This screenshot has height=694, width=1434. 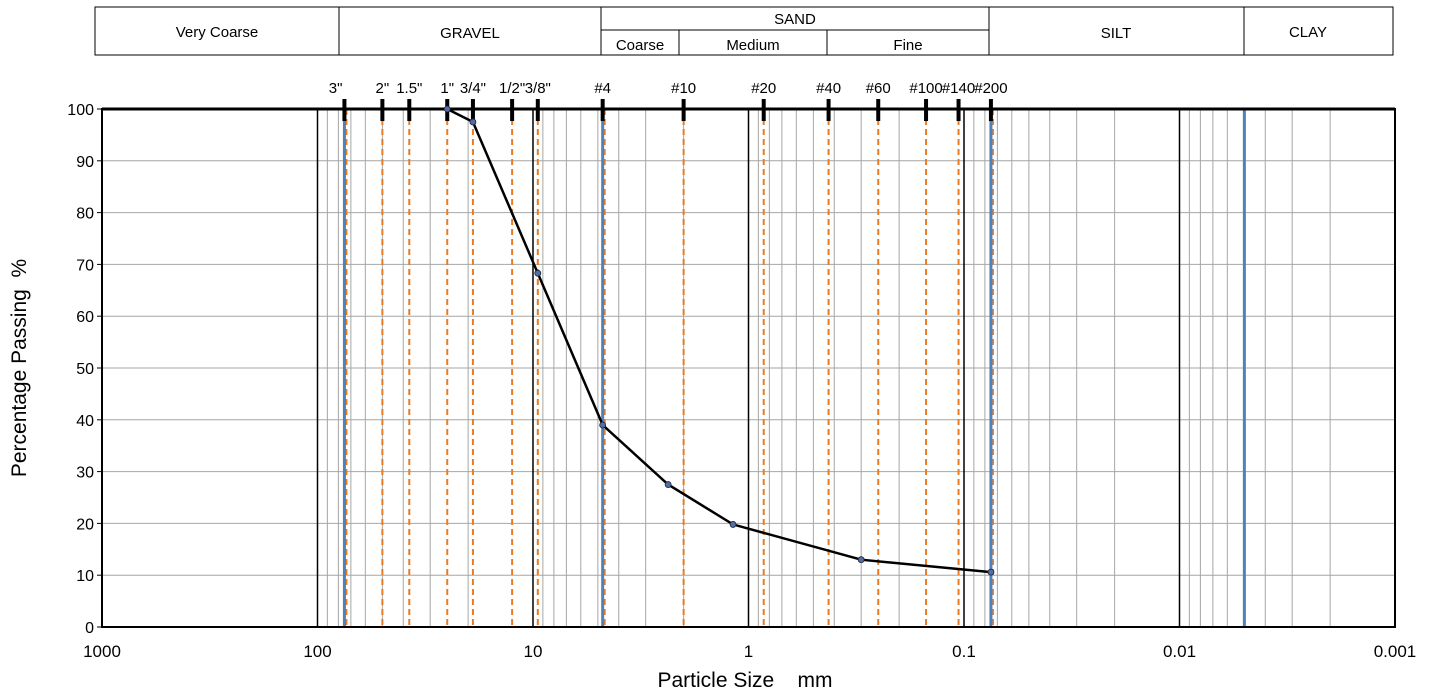 I want to click on y-tick-labels: 0 10 20 30 40 50 60 70 80 90 100, so click(x=80, y=369).